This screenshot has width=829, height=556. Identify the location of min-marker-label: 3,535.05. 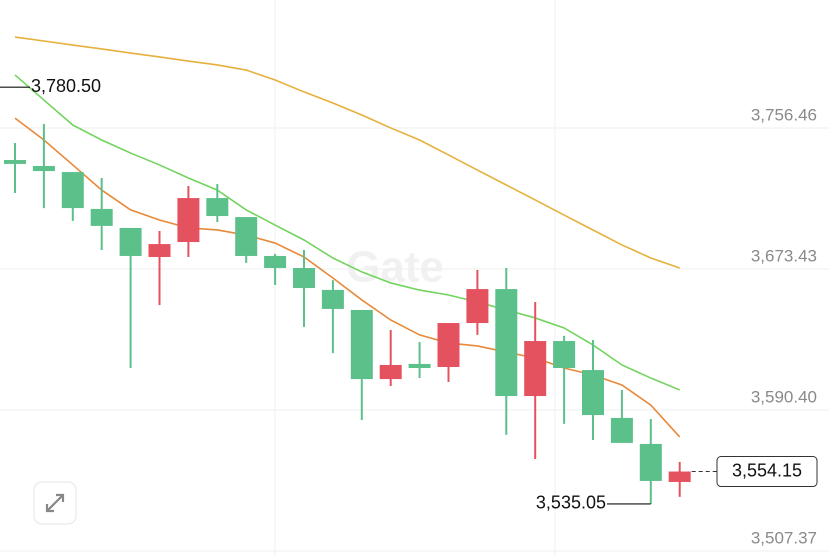
(571, 503).